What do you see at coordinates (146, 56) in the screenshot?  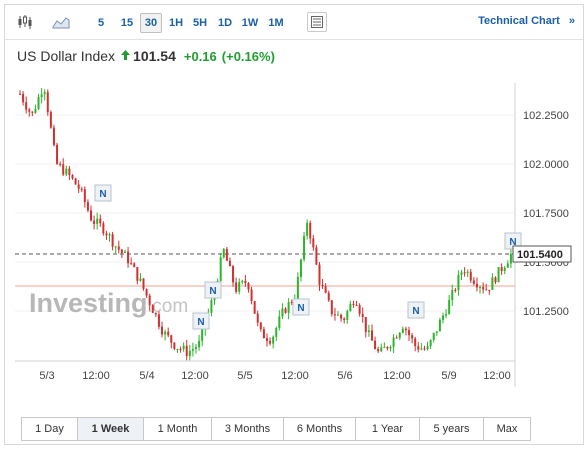 I see `quote-header: US Dollar Index 101.54 +0.16 (+0.16%)` at bounding box center [146, 56].